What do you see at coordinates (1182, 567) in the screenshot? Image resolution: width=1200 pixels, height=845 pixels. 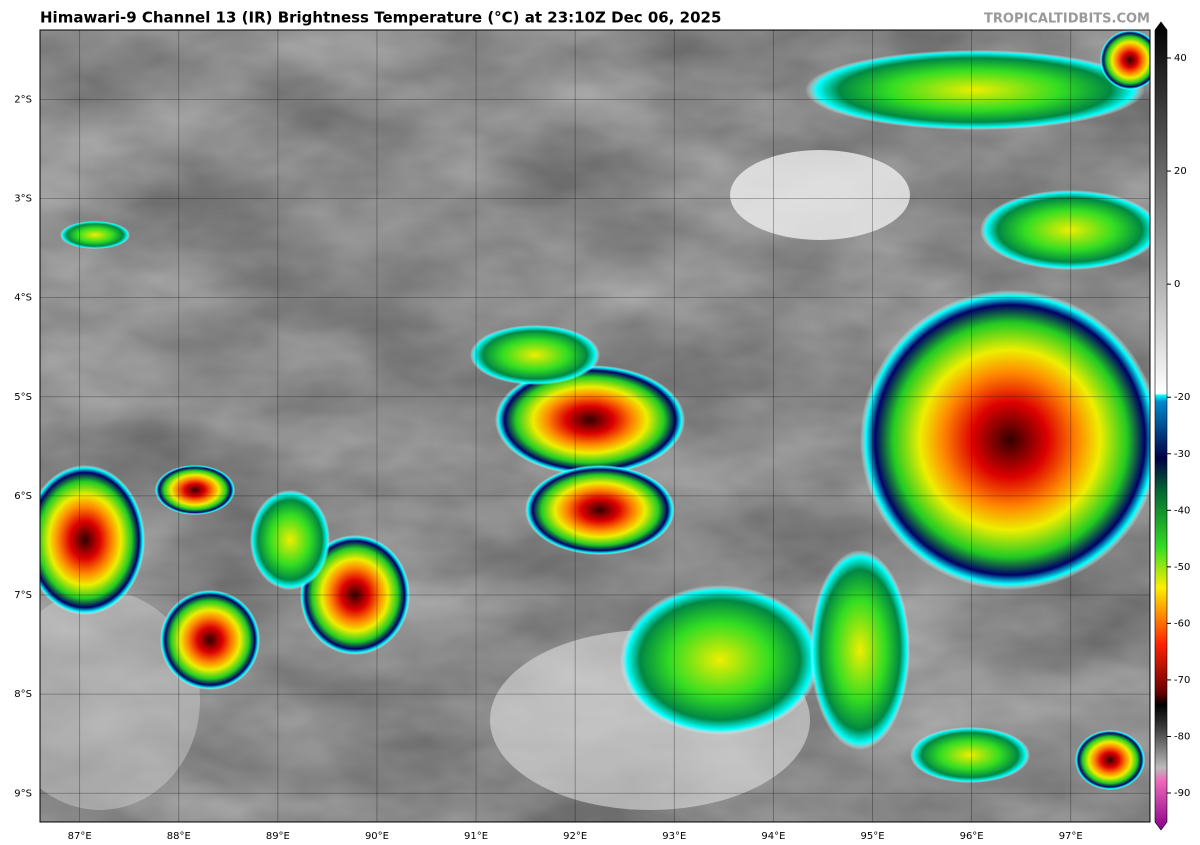 I see `colorbar-label: -50` at bounding box center [1182, 567].